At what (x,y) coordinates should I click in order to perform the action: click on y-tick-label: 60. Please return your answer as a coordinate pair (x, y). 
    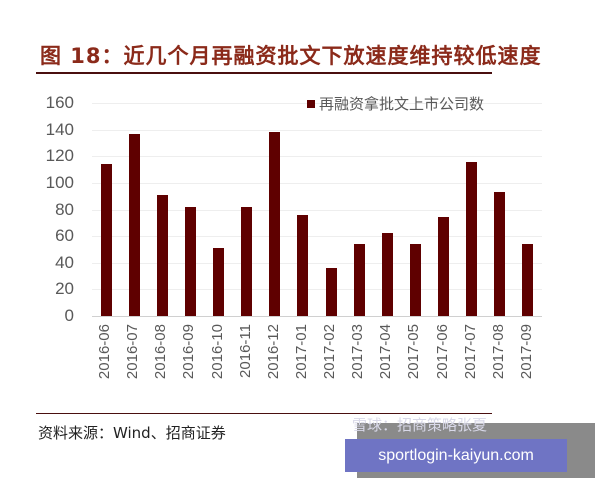
    Looking at the image, I should click on (64, 236).